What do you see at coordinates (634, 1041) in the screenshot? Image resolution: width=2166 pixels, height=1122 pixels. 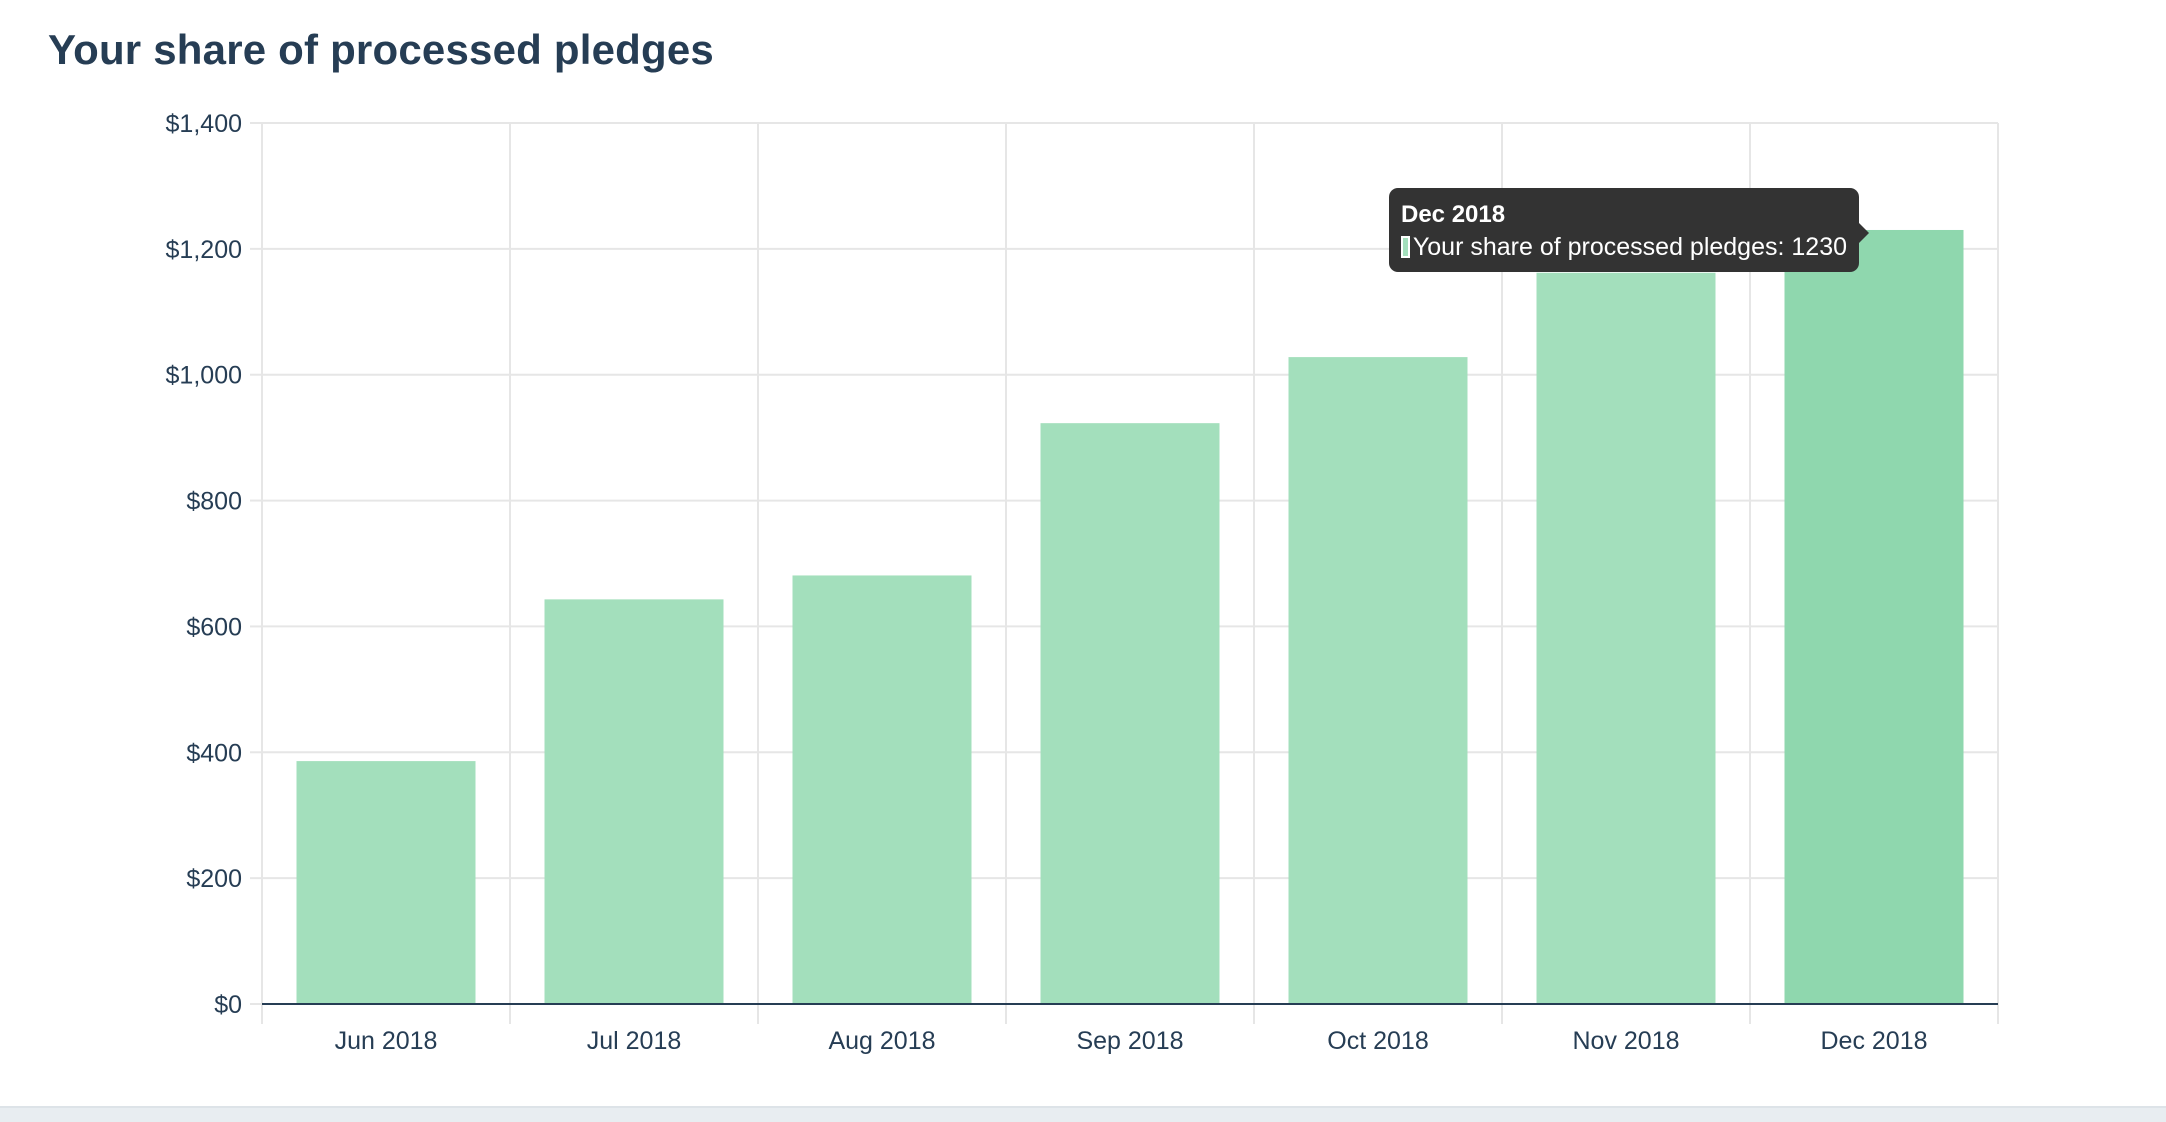 I see `x-tick-label: Jul 2018` at bounding box center [634, 1041].